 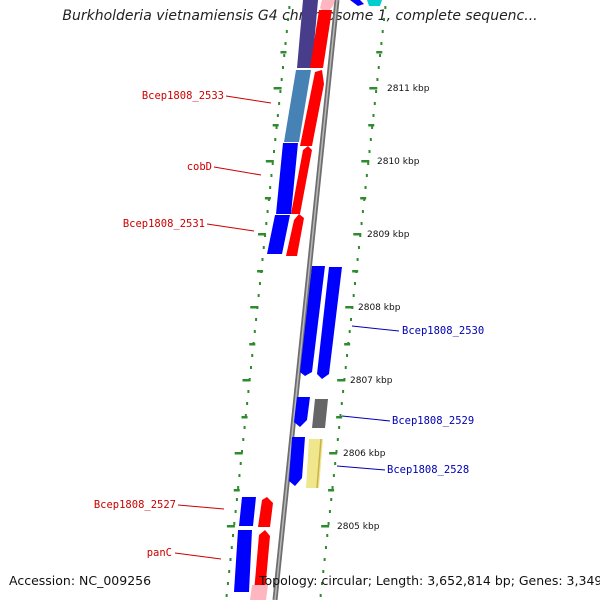 What do you see at coordinates (428, 470) in the screenshot?
I see `gene-label-Bcep1808_2528: Bcep1808_2528` at bounding box center [428, 470].